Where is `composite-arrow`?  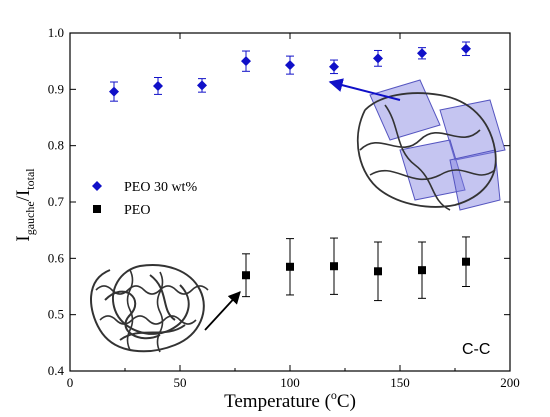 composite-arrow is located at coordinates (364, 89).